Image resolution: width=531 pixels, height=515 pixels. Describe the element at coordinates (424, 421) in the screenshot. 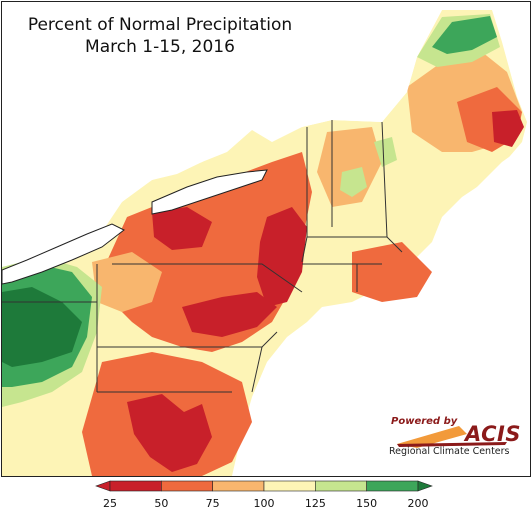

I see `logo-powered-by: Powered by` at that location.